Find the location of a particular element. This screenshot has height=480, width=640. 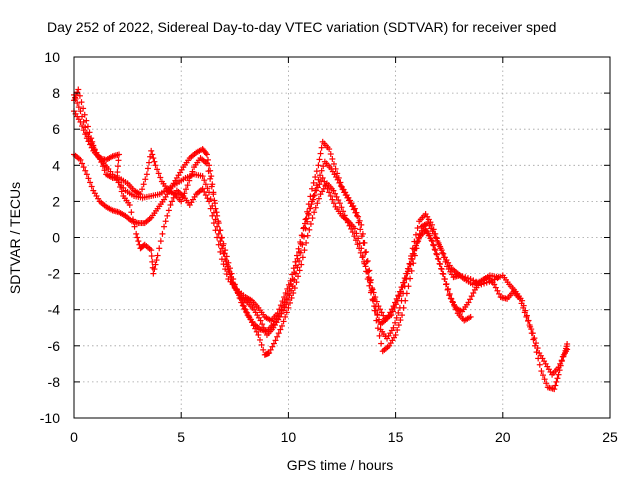

x-tick-label: 5 is located at coordinates (181, 437).